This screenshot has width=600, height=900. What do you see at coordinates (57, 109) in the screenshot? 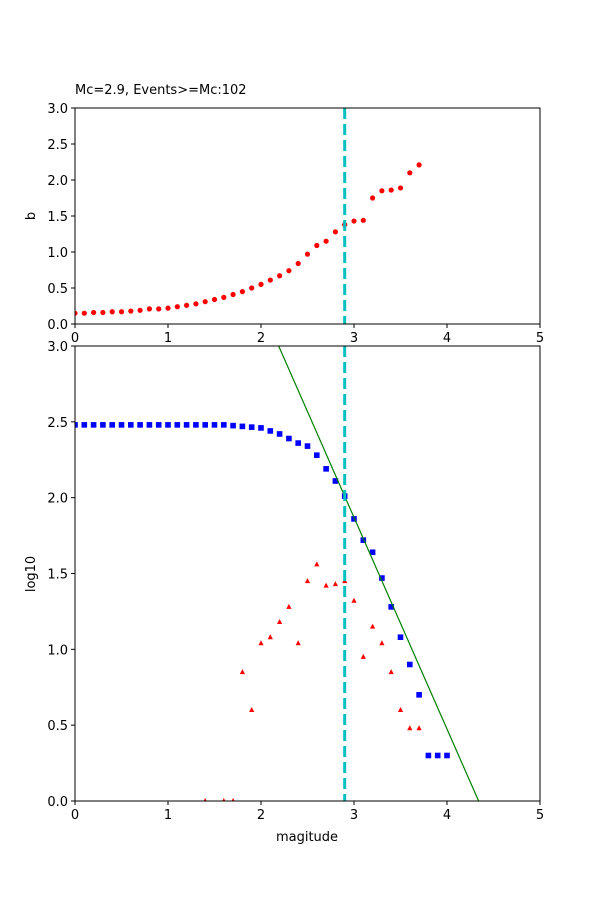
I see `y-tick-label: 3.0` at bounding box center [57, 109].